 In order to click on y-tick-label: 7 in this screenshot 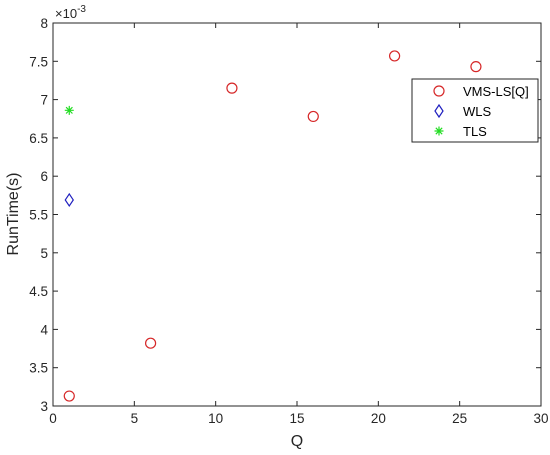, I will do `click(44, 100)`.